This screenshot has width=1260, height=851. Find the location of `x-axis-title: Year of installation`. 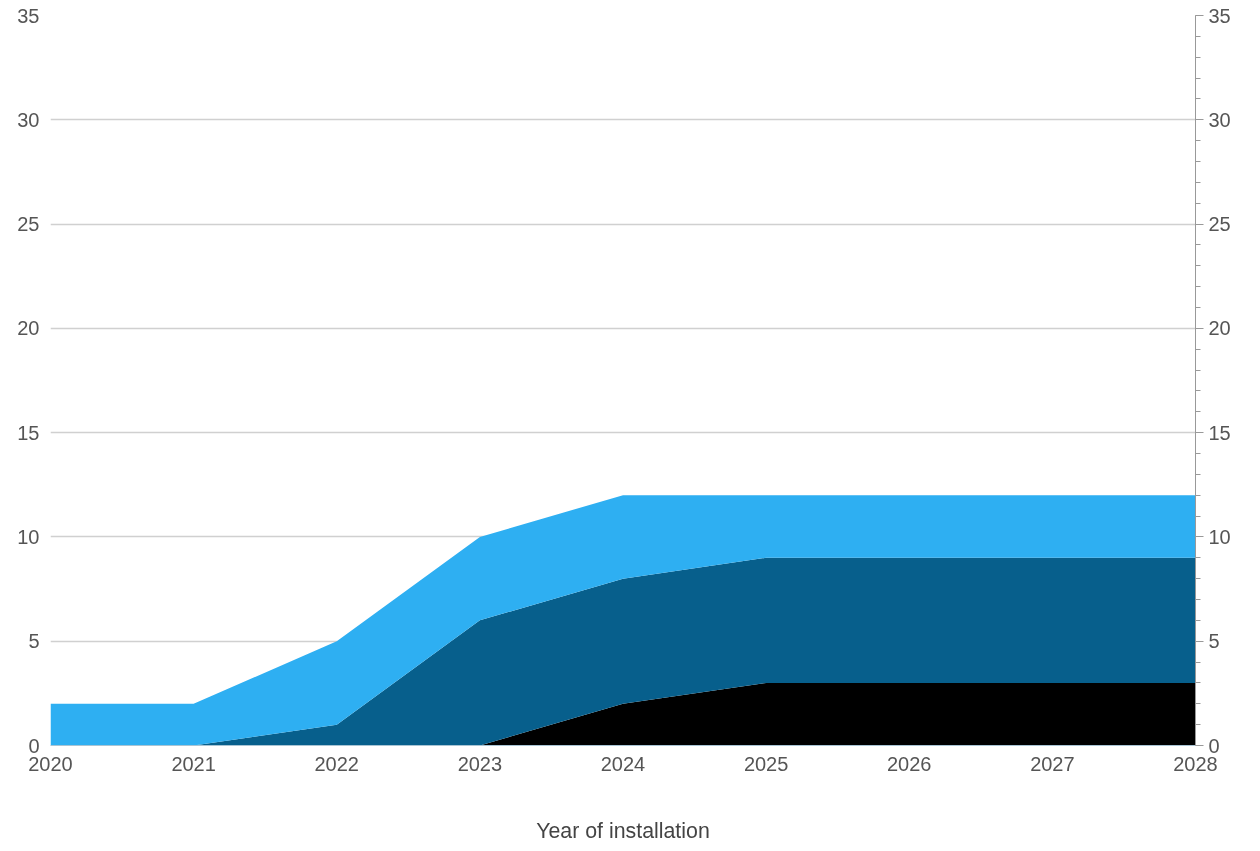

x-axis-title: Year of installation is located at coordinates (623, 830).